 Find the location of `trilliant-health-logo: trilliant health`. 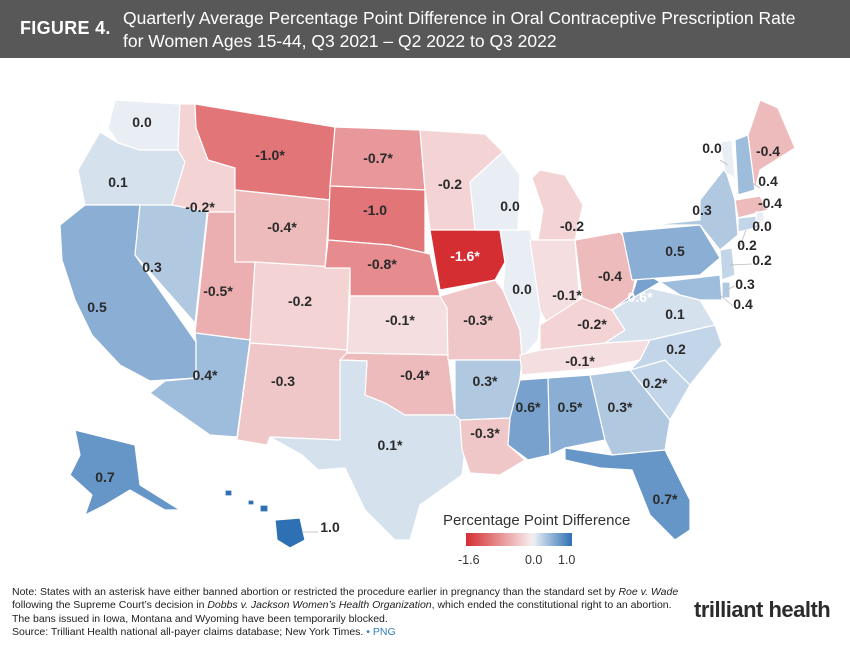

trilliant-health-logo: trilliant health is located at coordinates (762, 609).